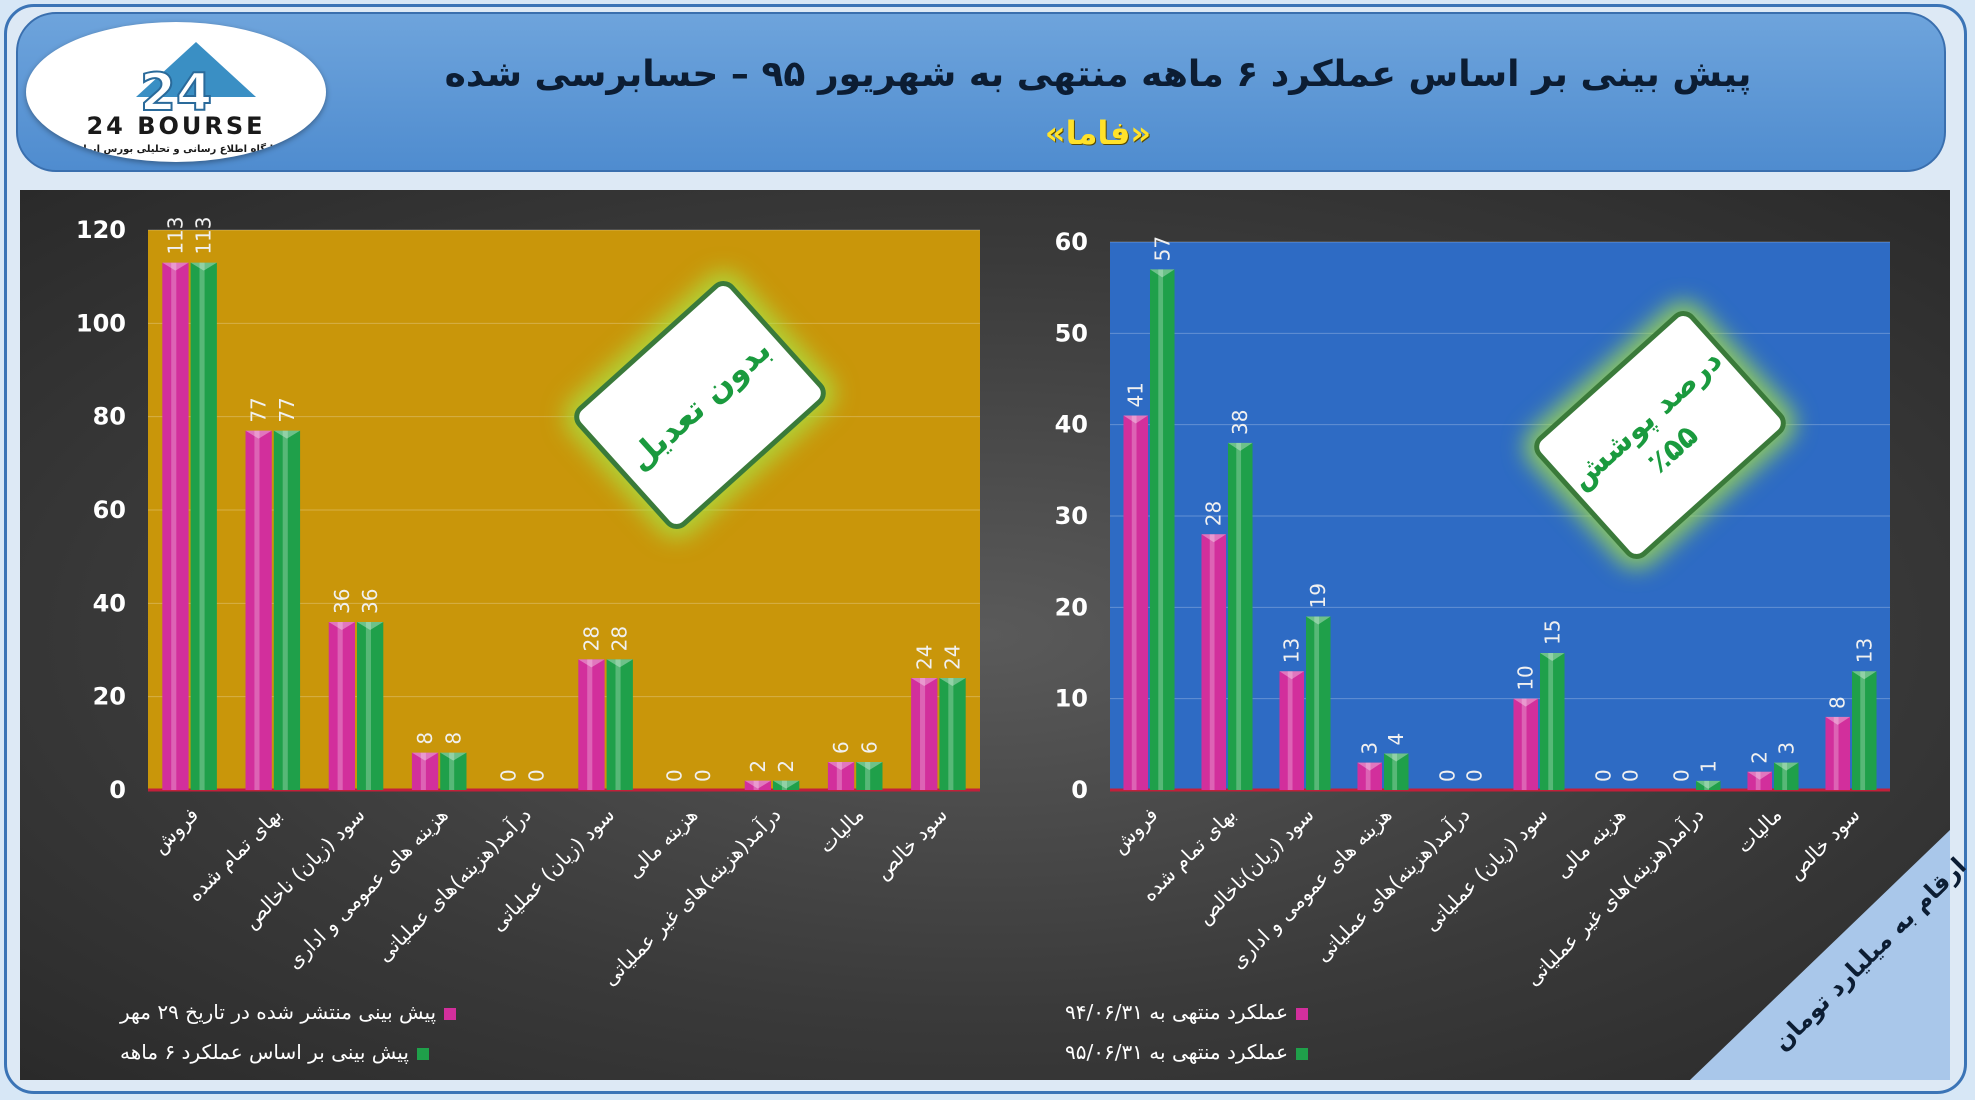 This screenshot has width=1975, height=1100. Describe the element at coordinates (204, 235) in the screenshot. I see `data-label: 113` at that location.